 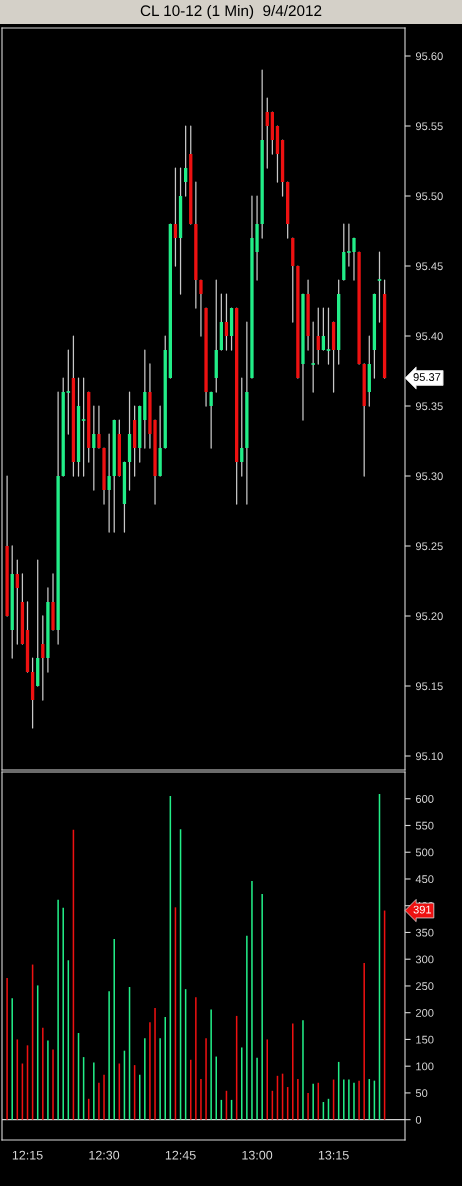 I want to click on y-tick-label: 150, so click(x=425, y=1039).